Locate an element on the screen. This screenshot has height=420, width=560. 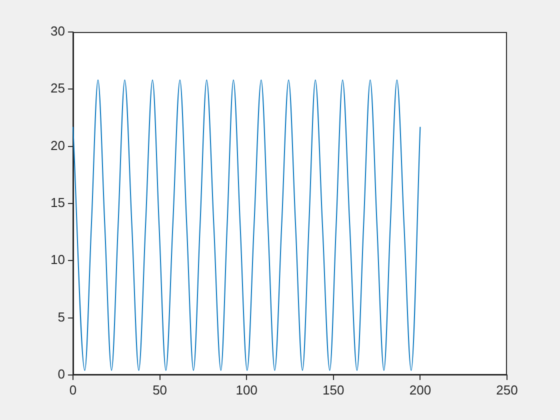
y-tick-label: 30 is located at coordinates (57, 31).